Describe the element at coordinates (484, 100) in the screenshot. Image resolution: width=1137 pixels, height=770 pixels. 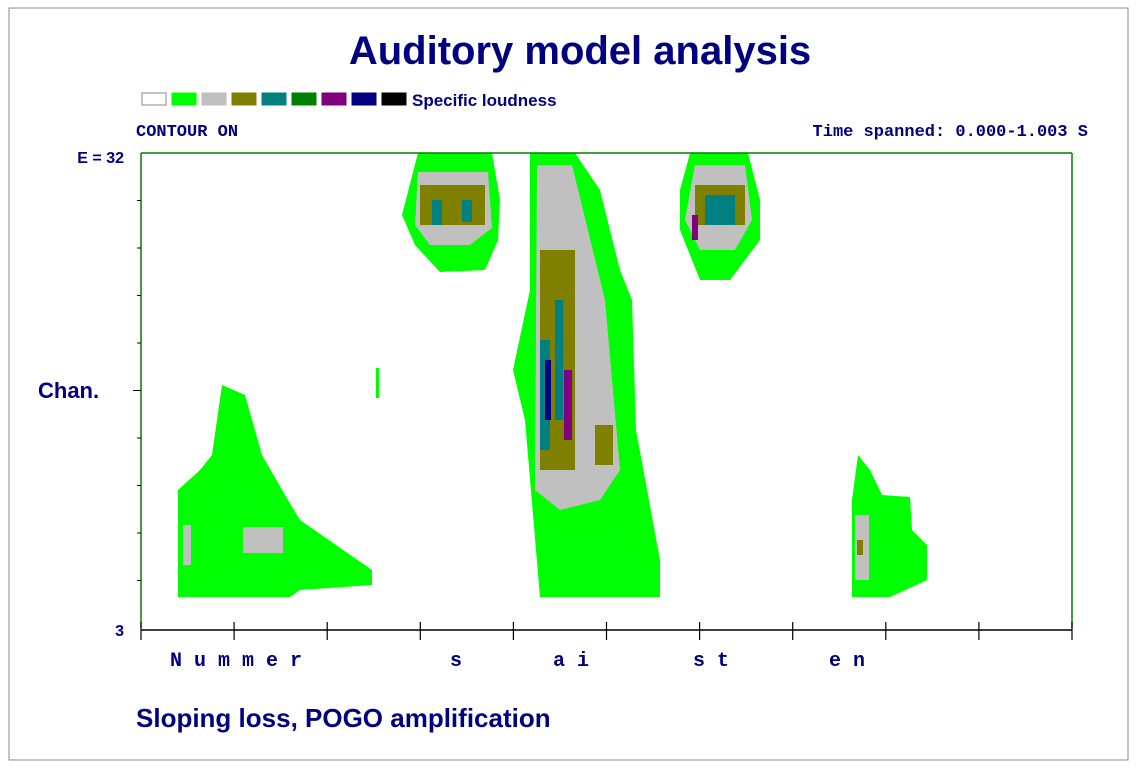
I see `legend-label: Specific loudness` at that location.